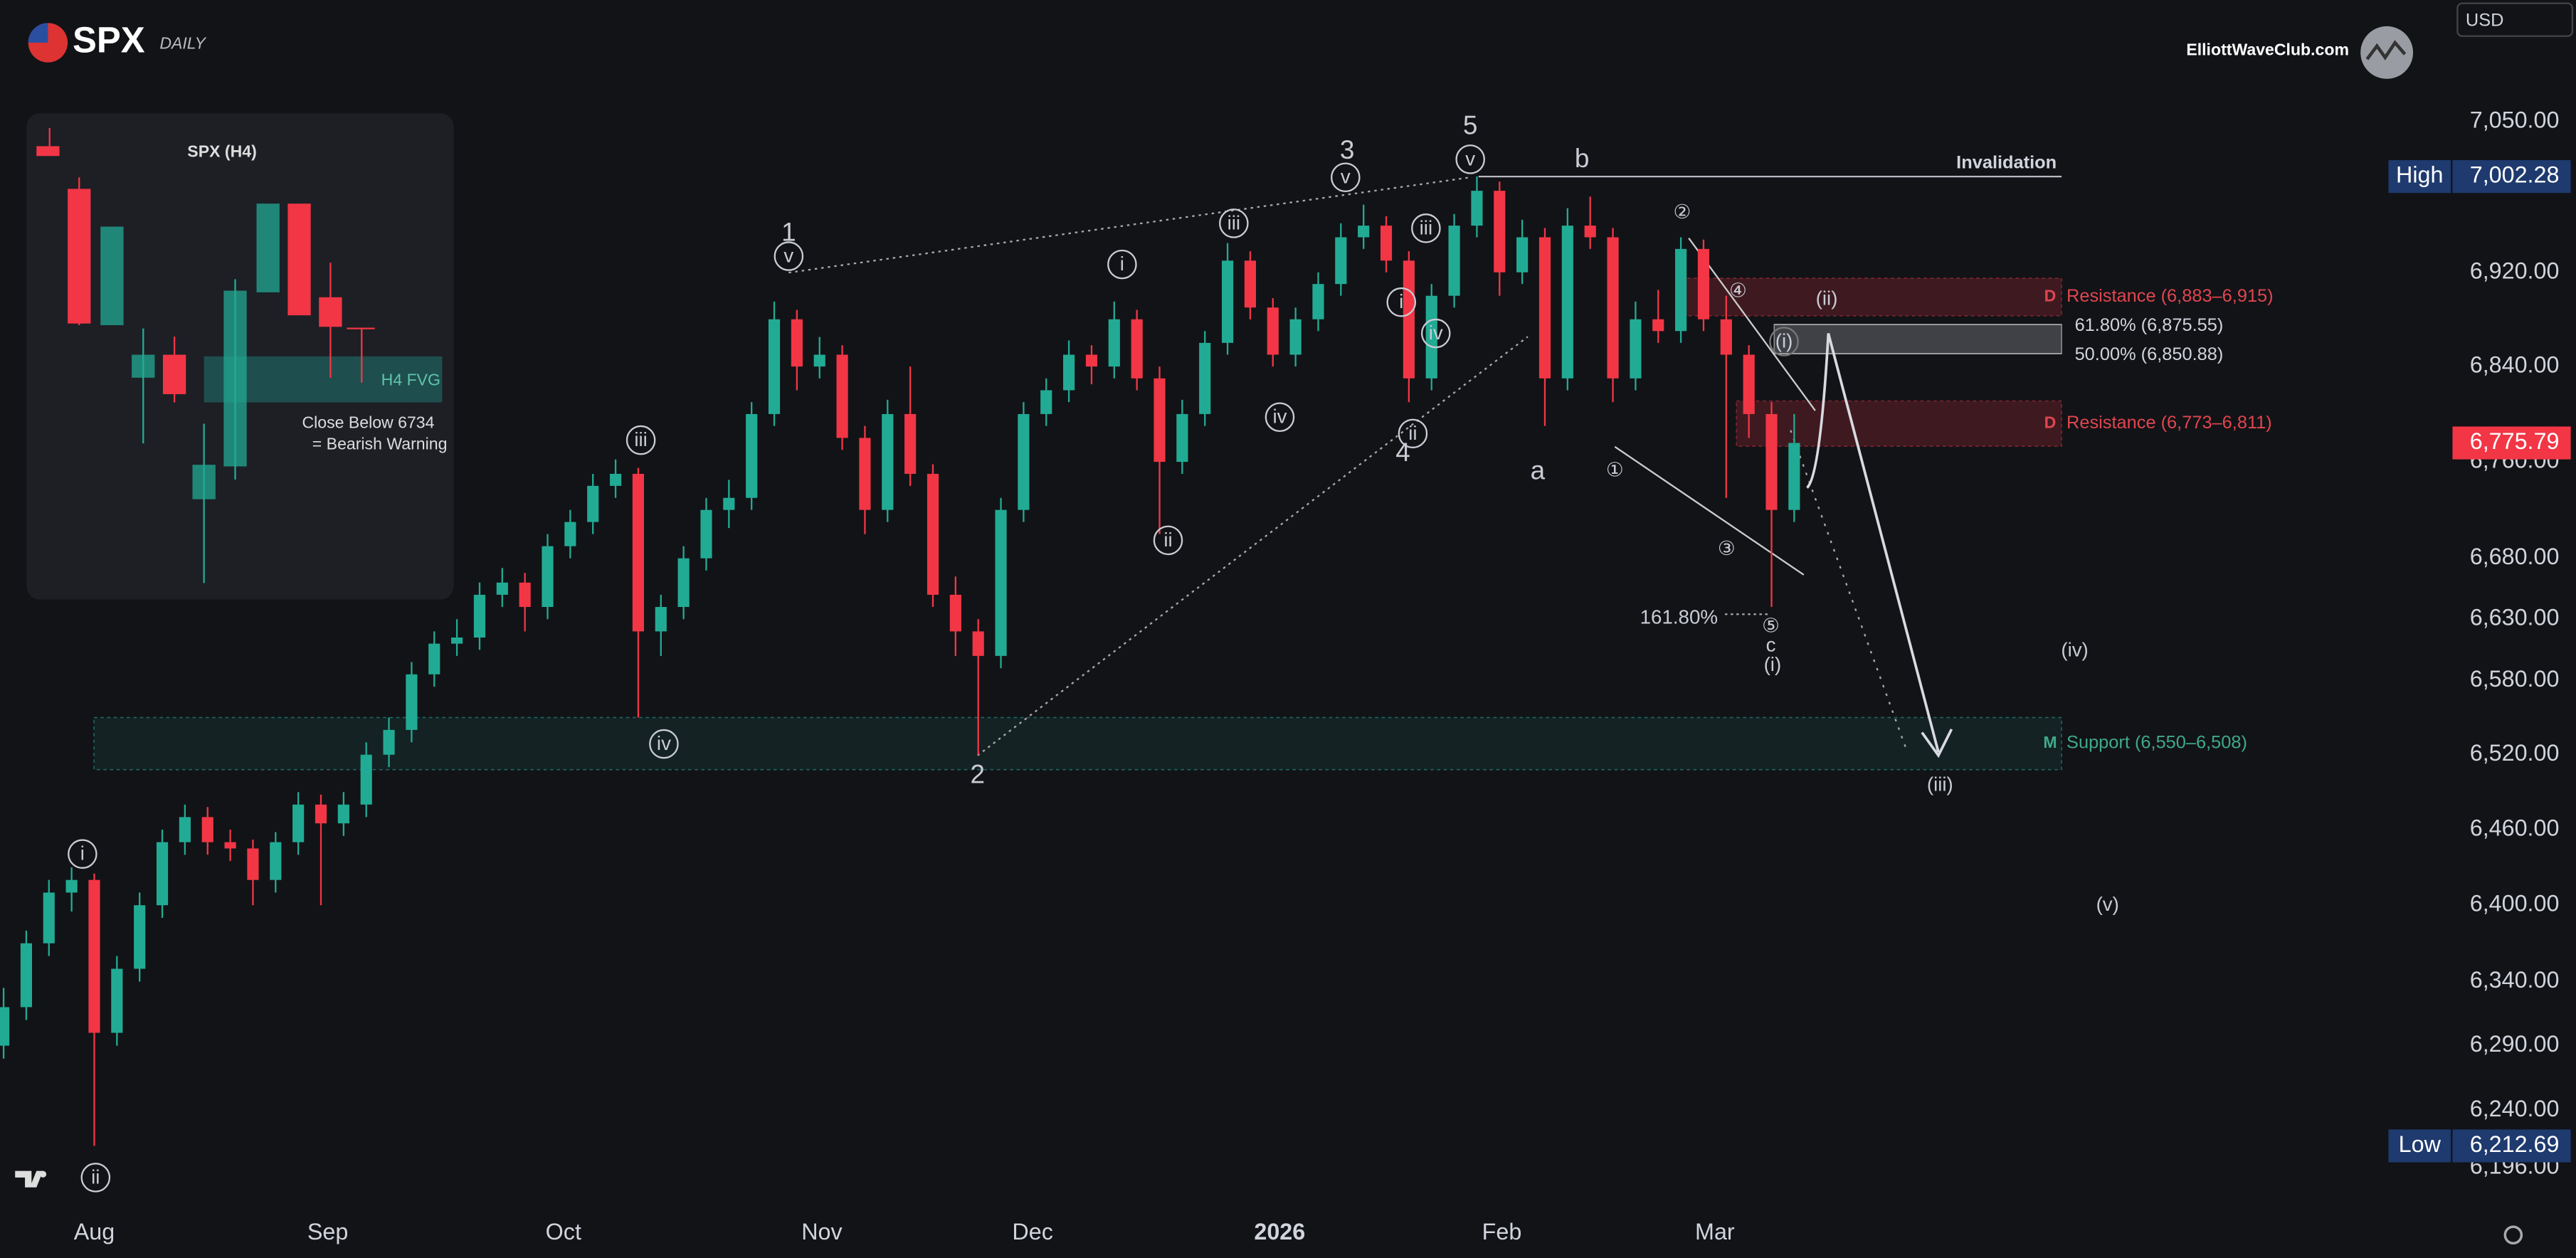  Describe the element at coordinates (94, 1232) in the screenshot. I see `x-tick-label: Aug` at that location.